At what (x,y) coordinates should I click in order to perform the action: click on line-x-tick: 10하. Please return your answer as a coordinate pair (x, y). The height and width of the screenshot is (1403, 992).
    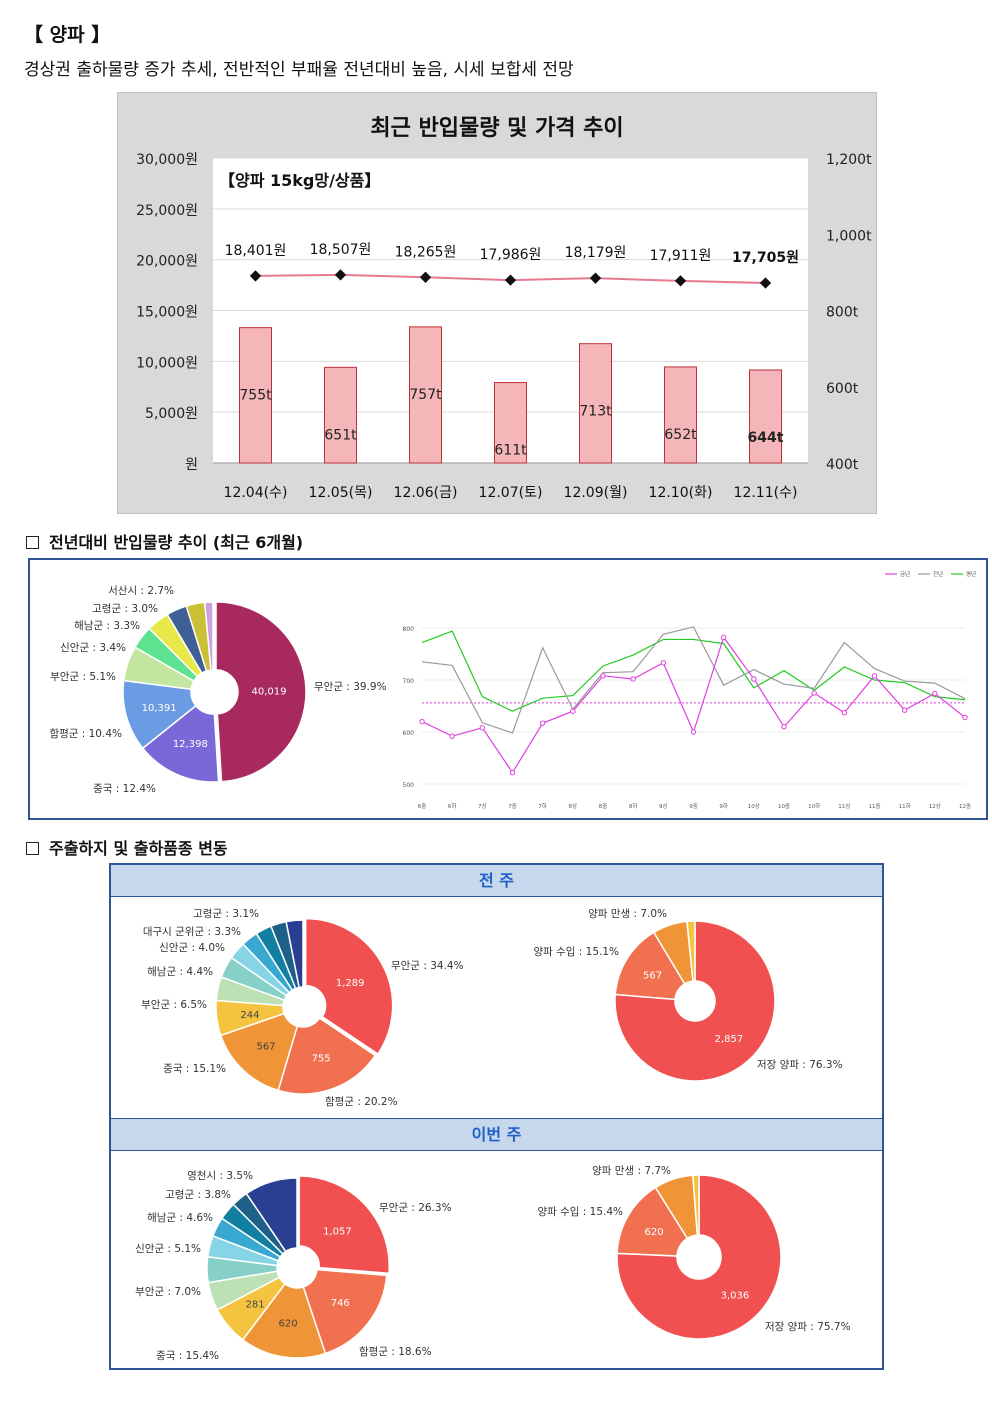
    Looking at the image, I should click on (814, 806).